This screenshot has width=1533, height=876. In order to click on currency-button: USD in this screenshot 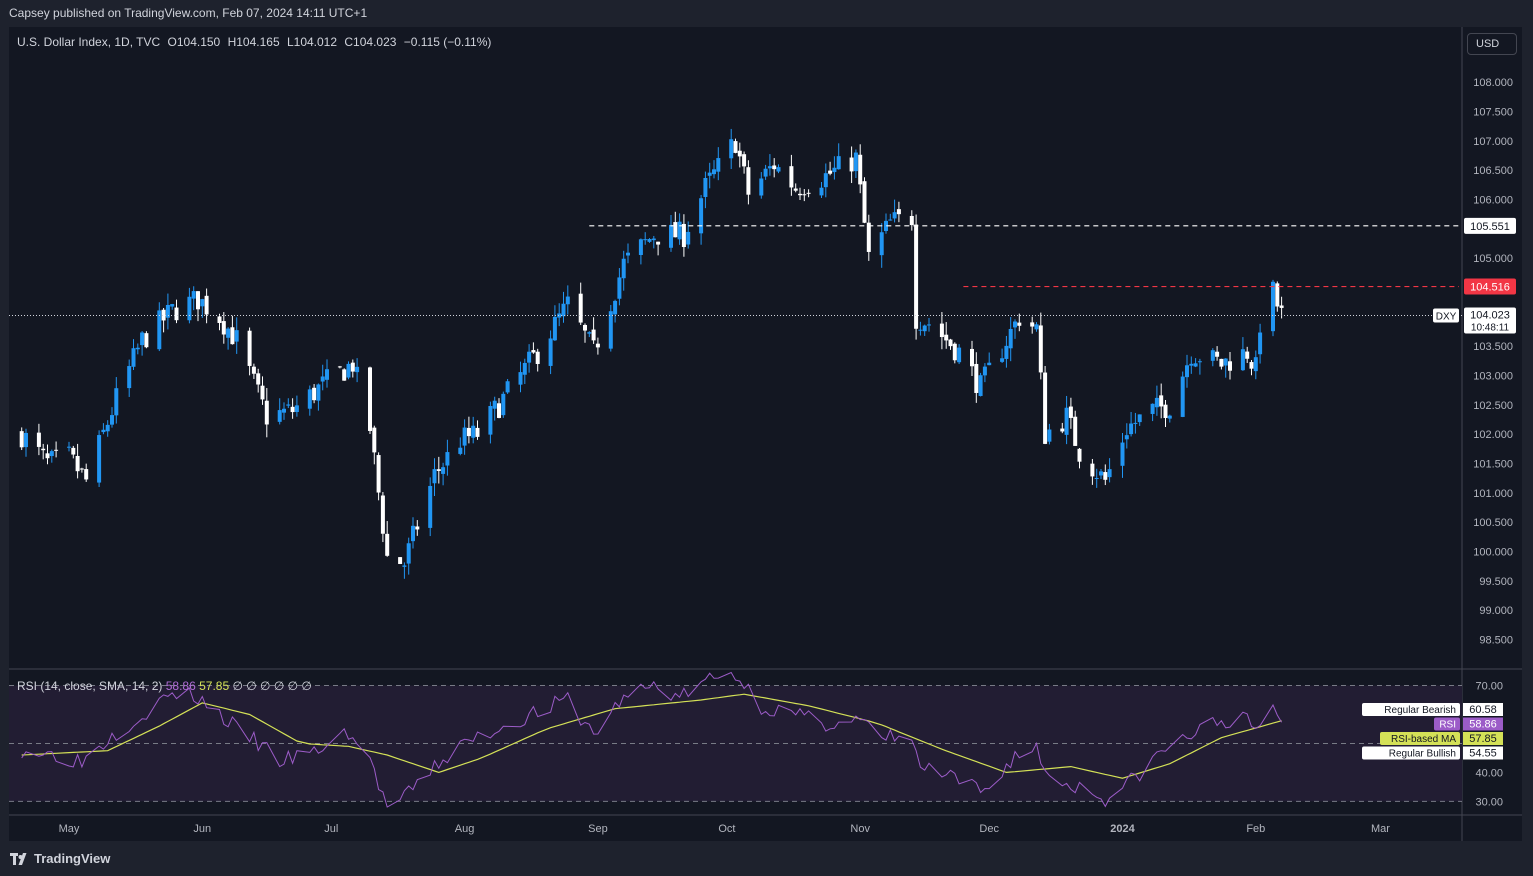, I will do `click(1492, 44)`.